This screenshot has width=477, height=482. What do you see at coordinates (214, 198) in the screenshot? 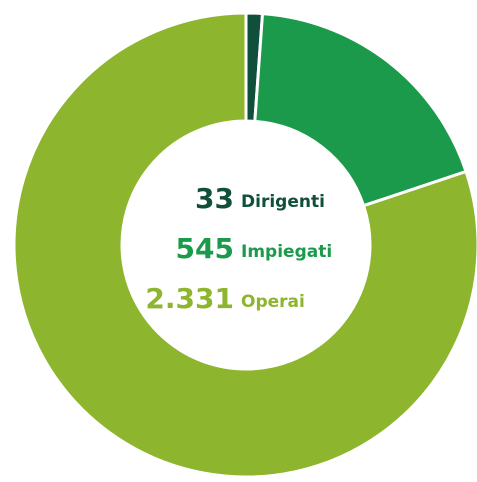
I see `value-label: 33` at bounding box center [214, 198].